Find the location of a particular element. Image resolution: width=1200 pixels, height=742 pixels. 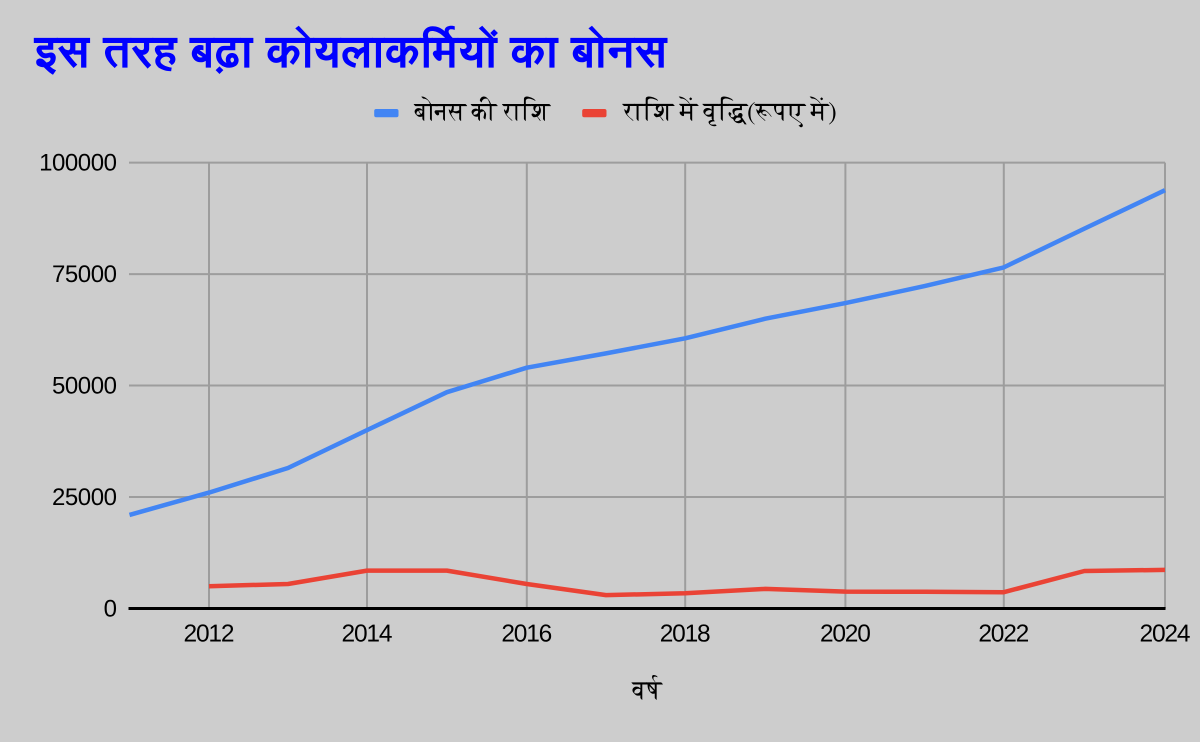

svg-text: 2020 is located at coordinates (845, 633).